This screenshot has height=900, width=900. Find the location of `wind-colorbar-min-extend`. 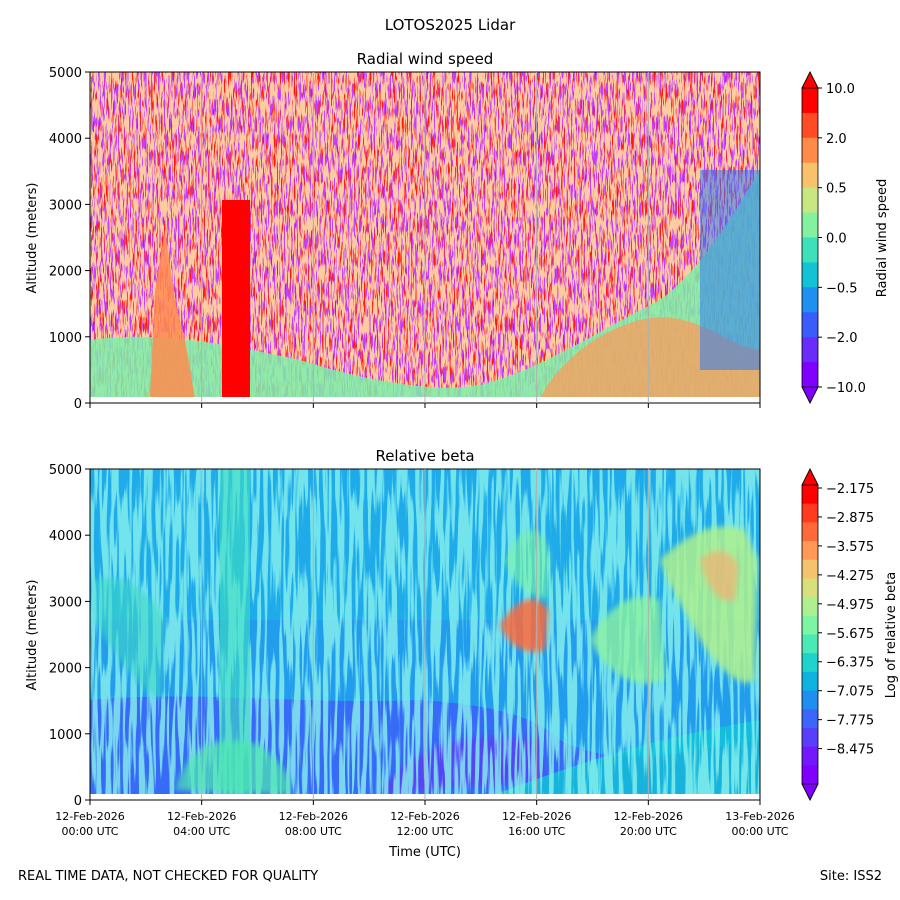

wind-colorbar-min-extend is located at coordinates (810, 395).